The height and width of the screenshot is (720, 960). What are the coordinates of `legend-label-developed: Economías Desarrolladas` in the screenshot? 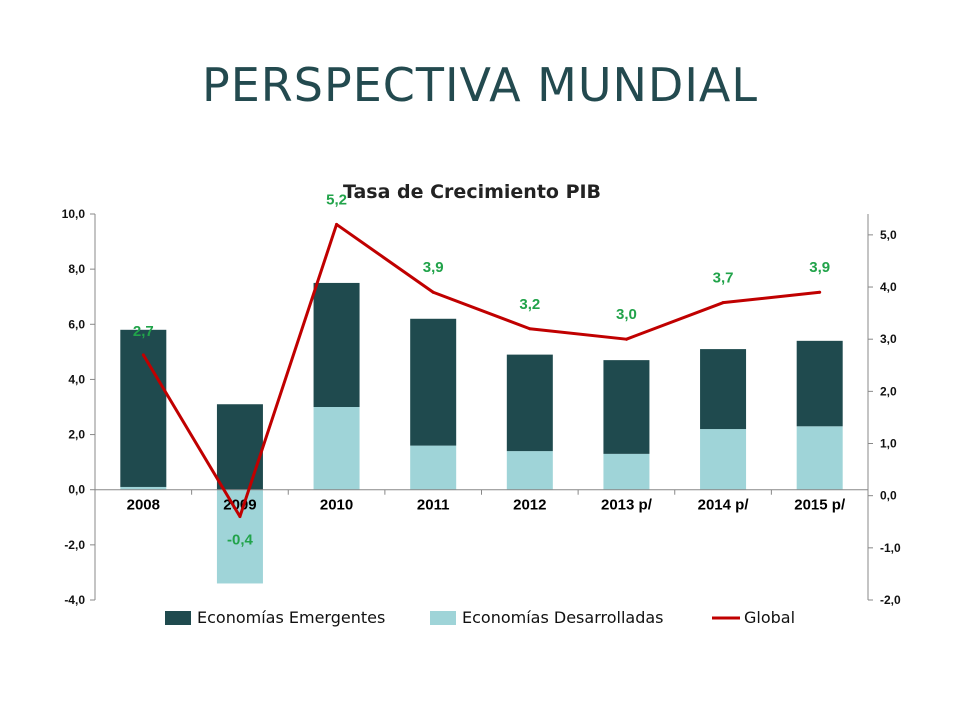 It's located at (563, 617).